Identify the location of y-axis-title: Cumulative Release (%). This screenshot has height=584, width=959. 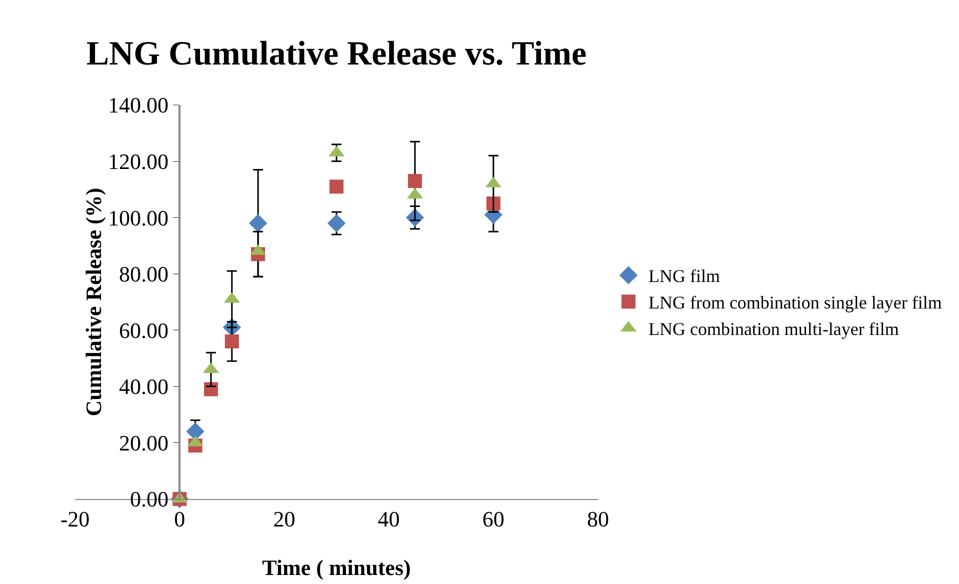
(93, 302).